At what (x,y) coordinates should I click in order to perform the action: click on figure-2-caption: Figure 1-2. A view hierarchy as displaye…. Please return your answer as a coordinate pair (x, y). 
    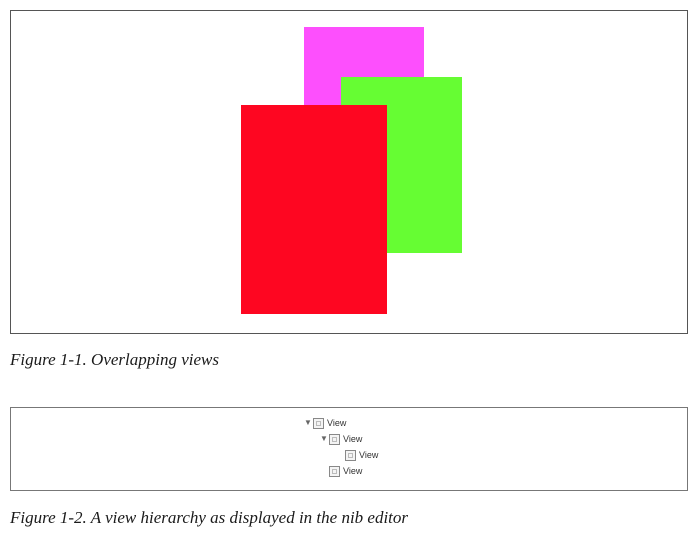
    Looking at the image, I should click on (209, 517).